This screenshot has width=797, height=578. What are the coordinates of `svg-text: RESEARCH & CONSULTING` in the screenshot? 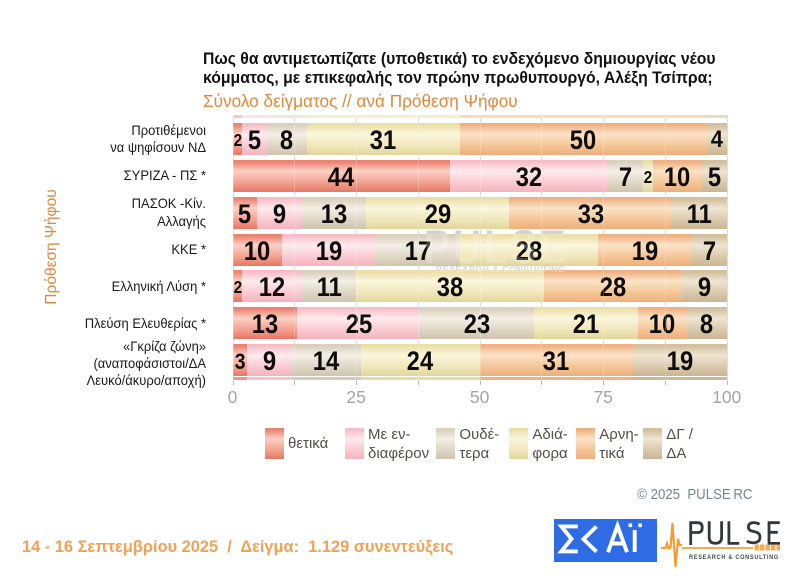 It's located at (734, 557).